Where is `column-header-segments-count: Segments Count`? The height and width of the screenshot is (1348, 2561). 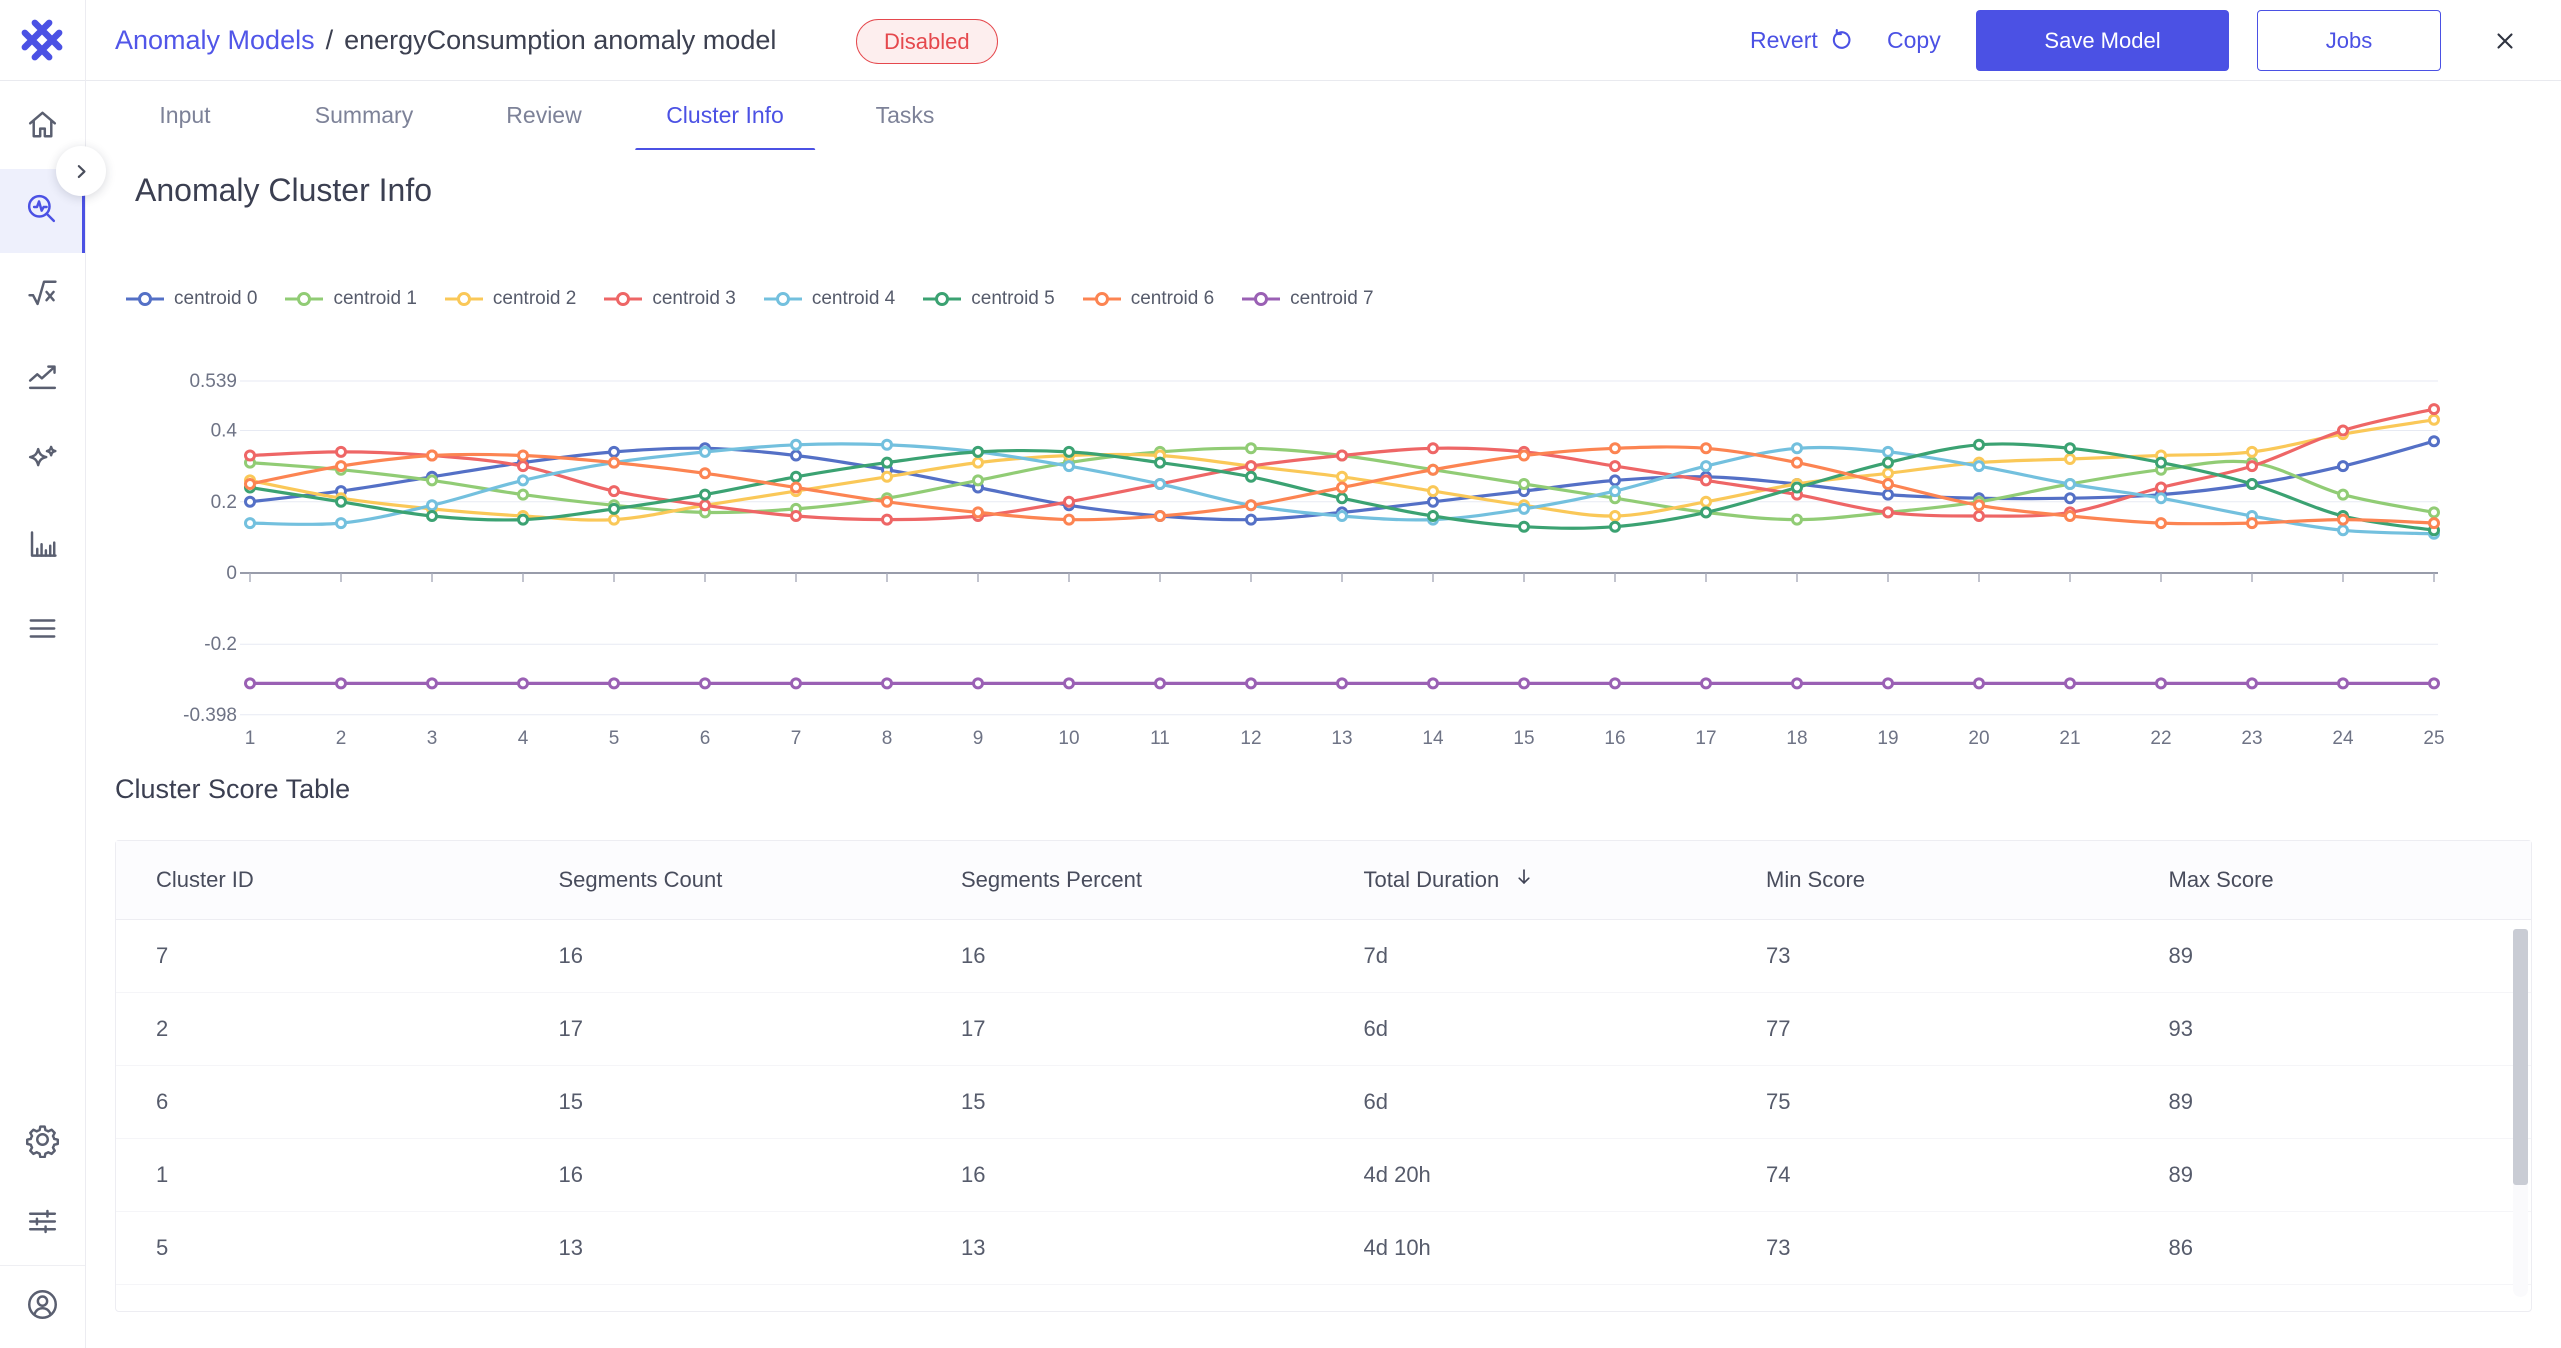 column-header-segments-count: Segments Count is located at coordinates (720, 880).